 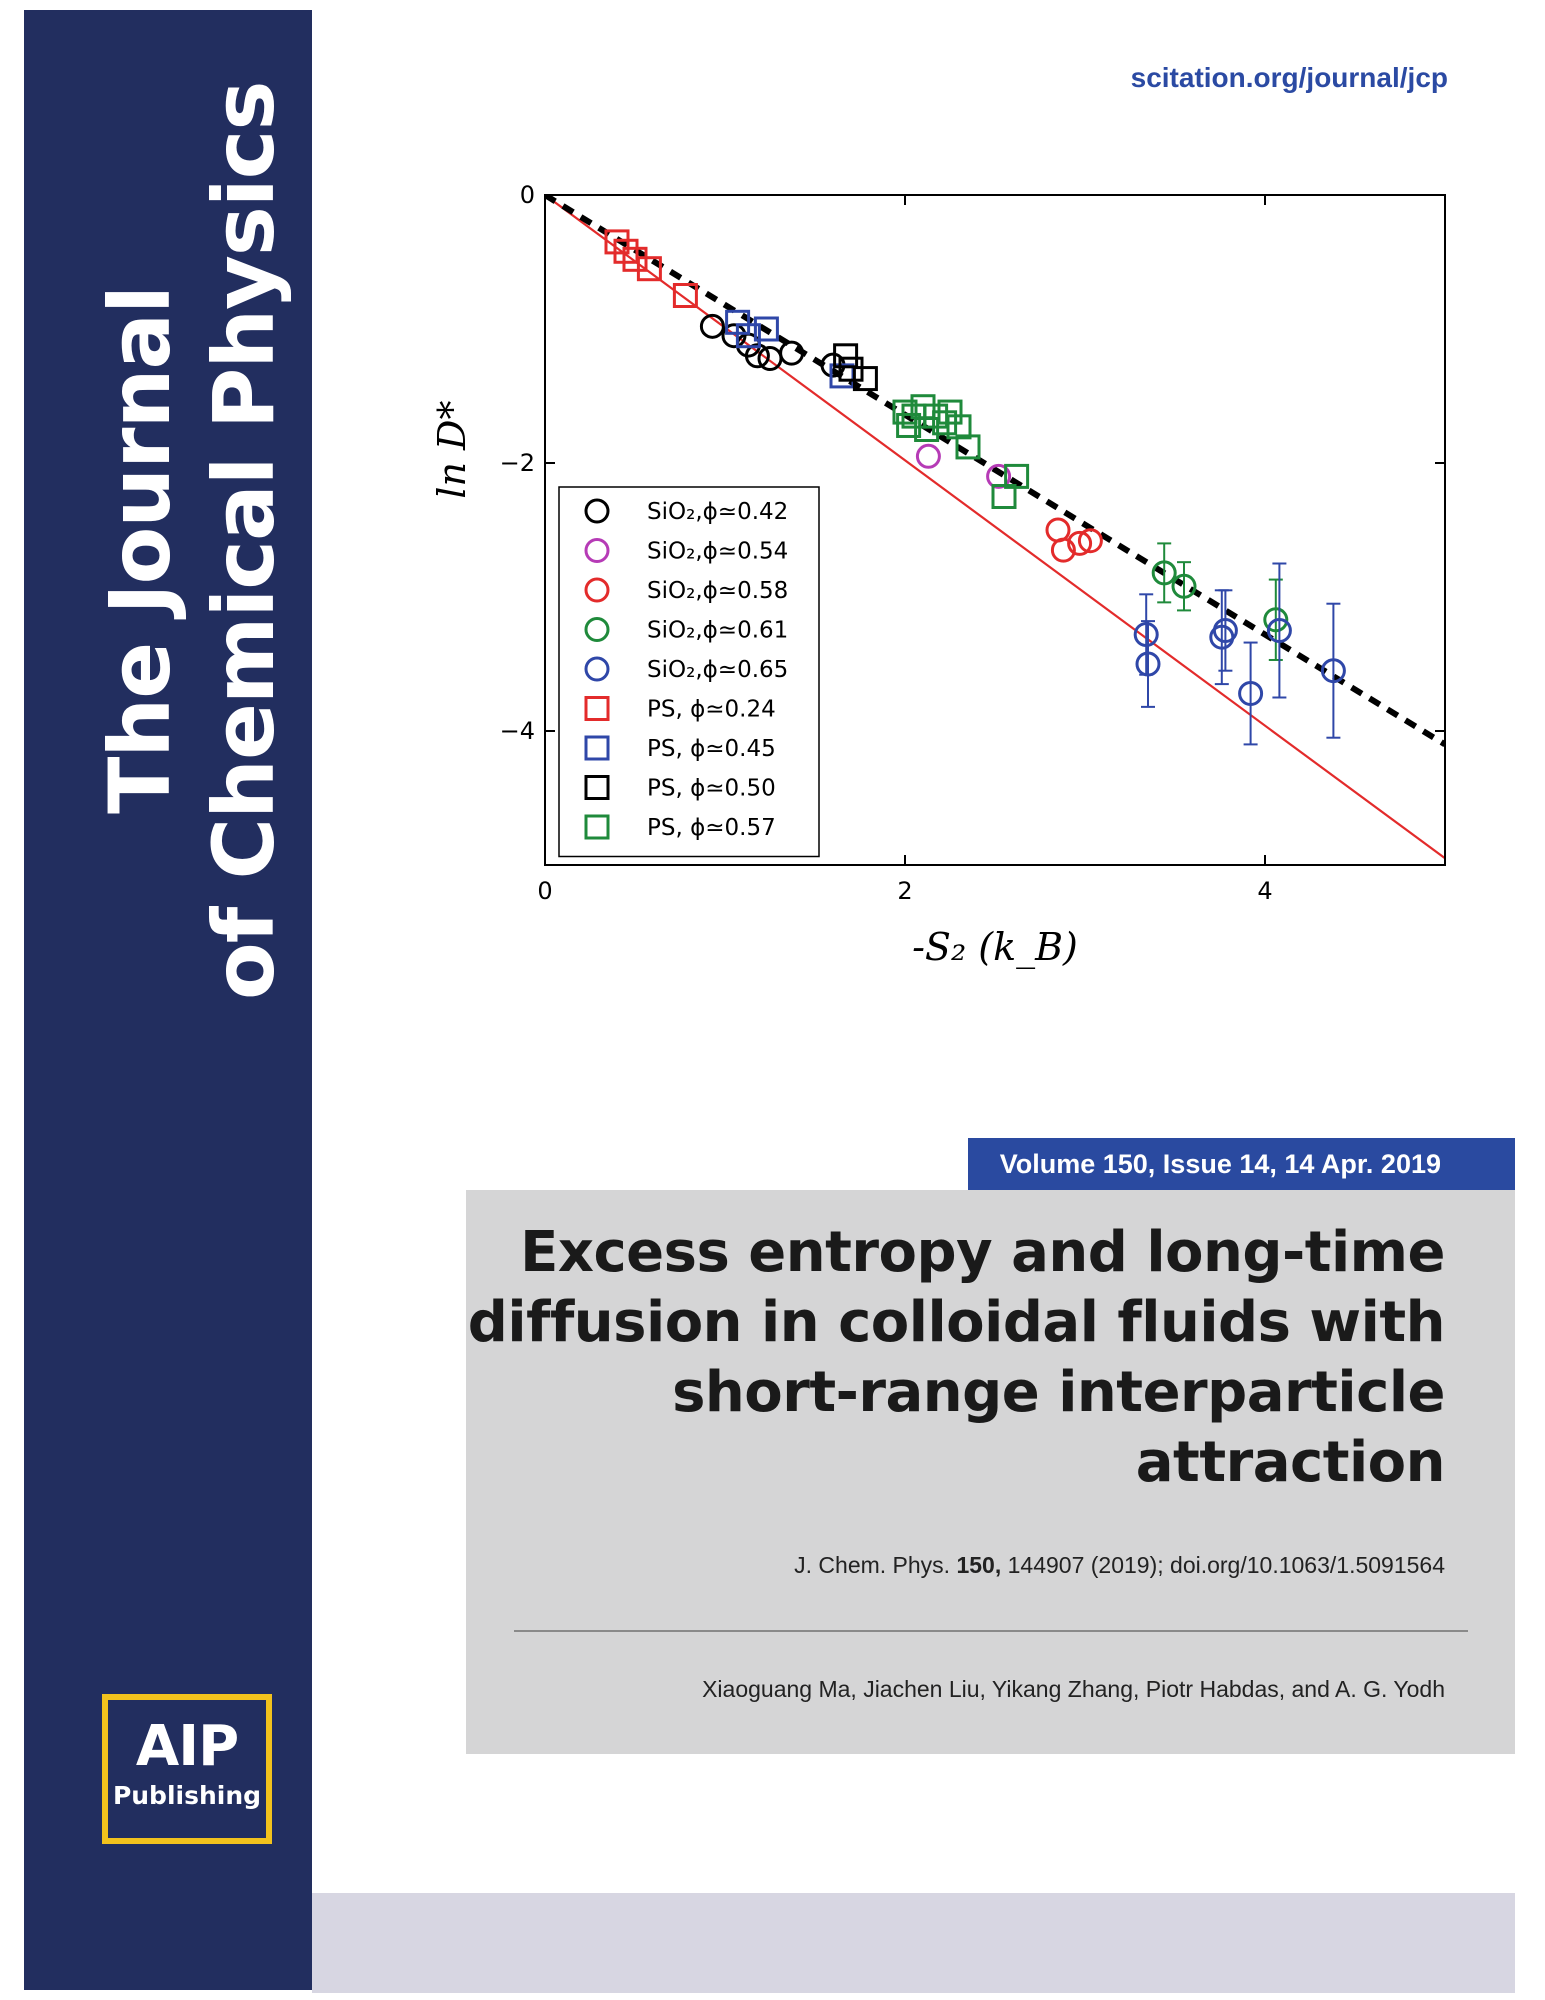 What do you see at coordinates (544, 891) in the screenshot?
I see `x-tick-label: 0` at bounding box center [544, 891].